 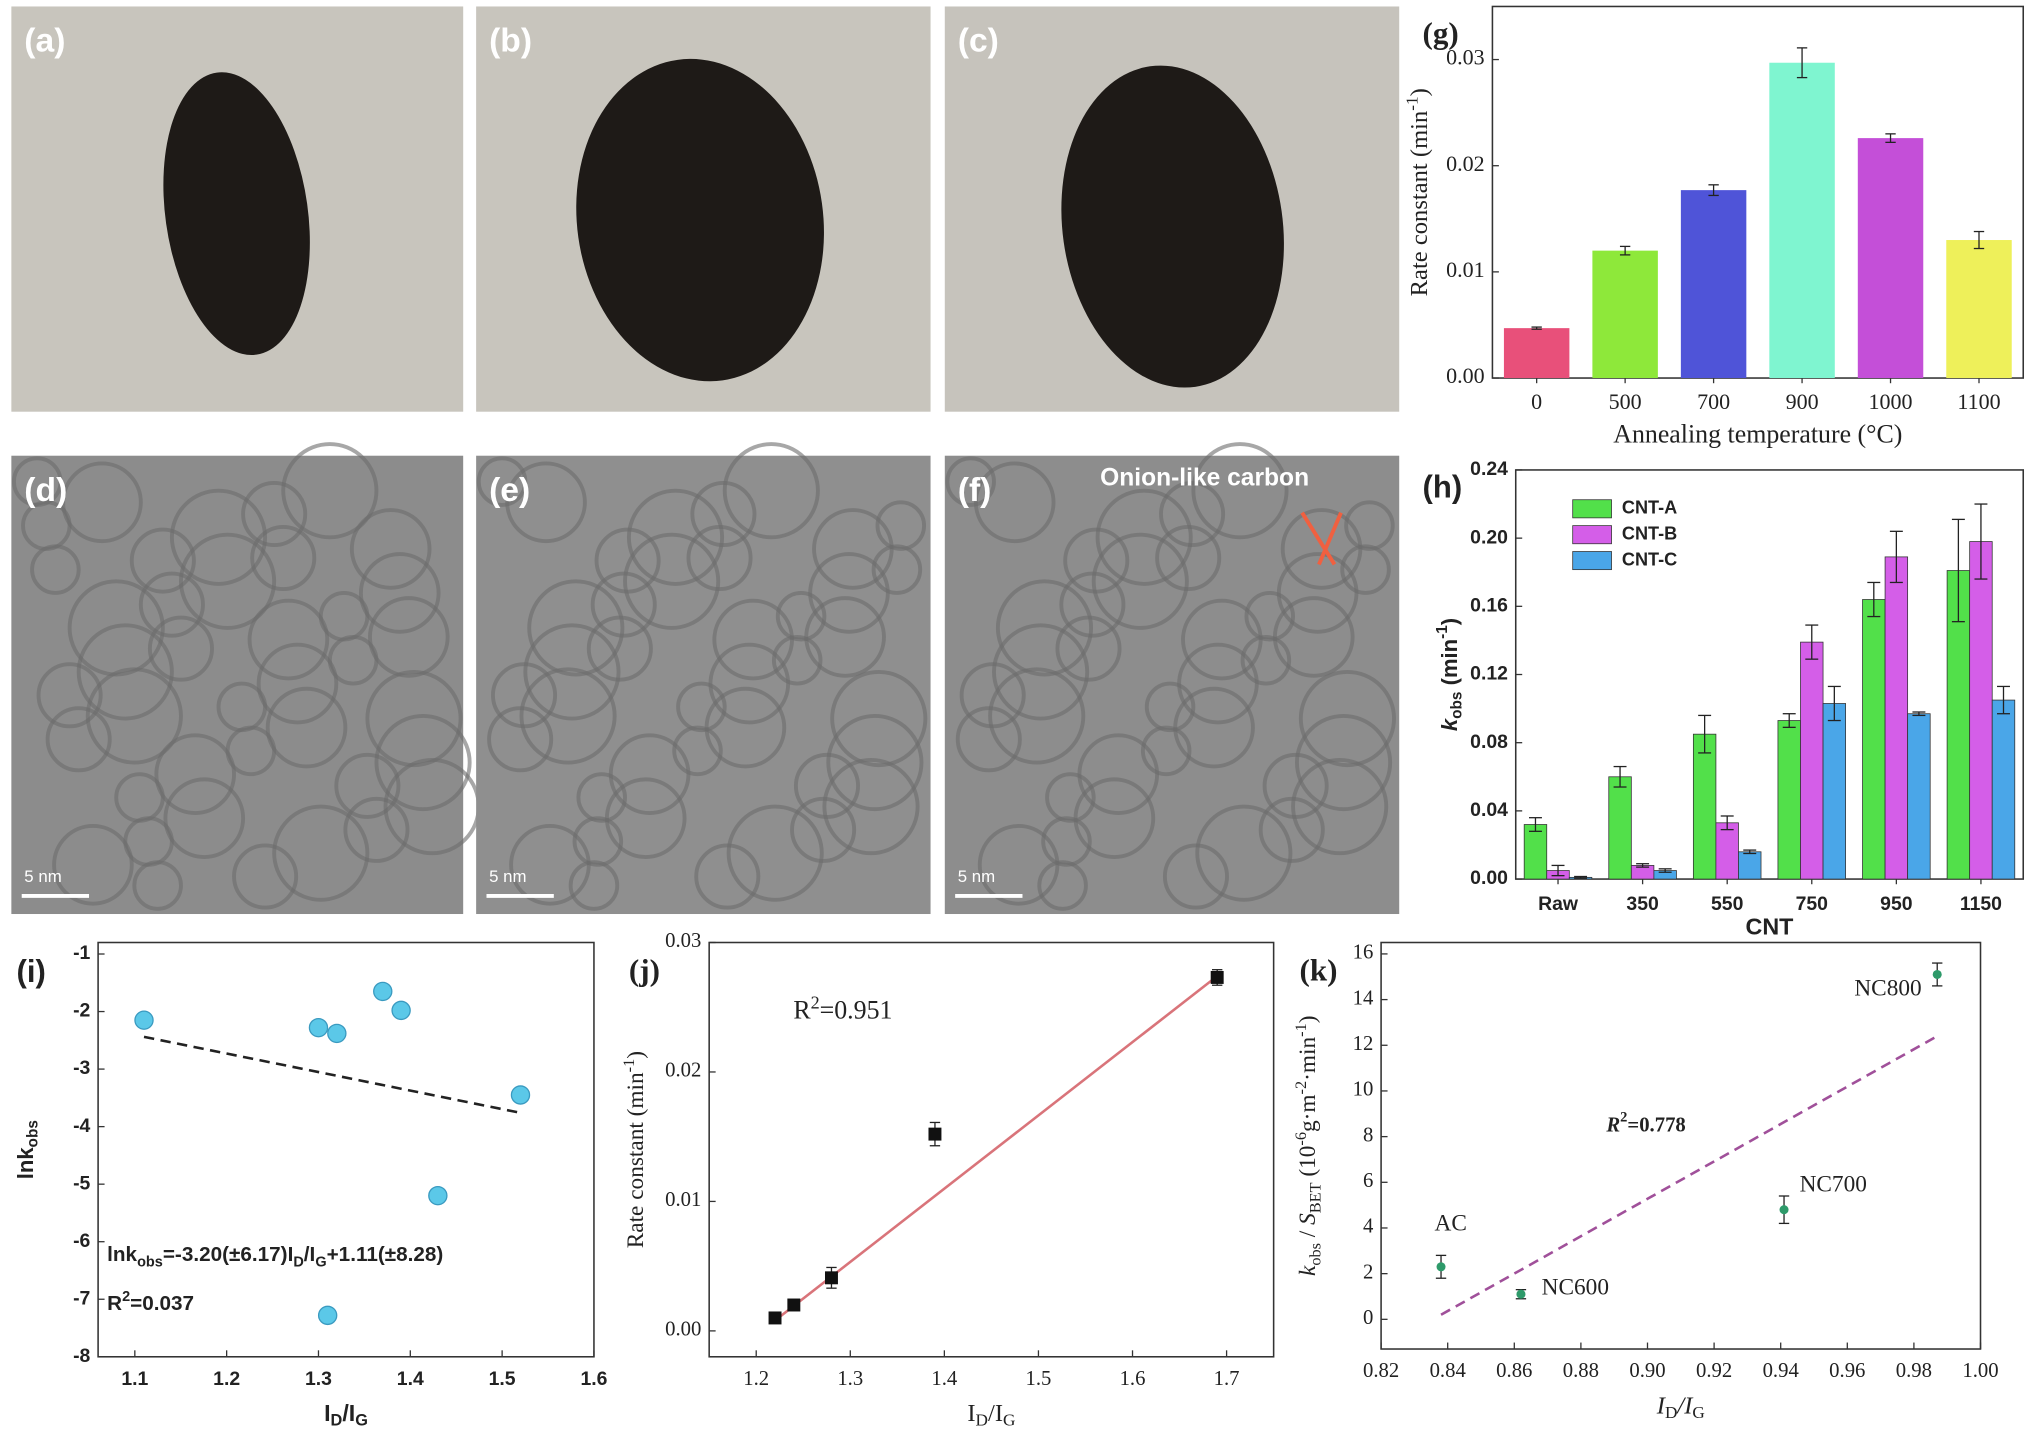 What do you see at coordinates (1592, 561) in the screenshot?
I see `legend-swatch` at bounding box center [1592, 561].